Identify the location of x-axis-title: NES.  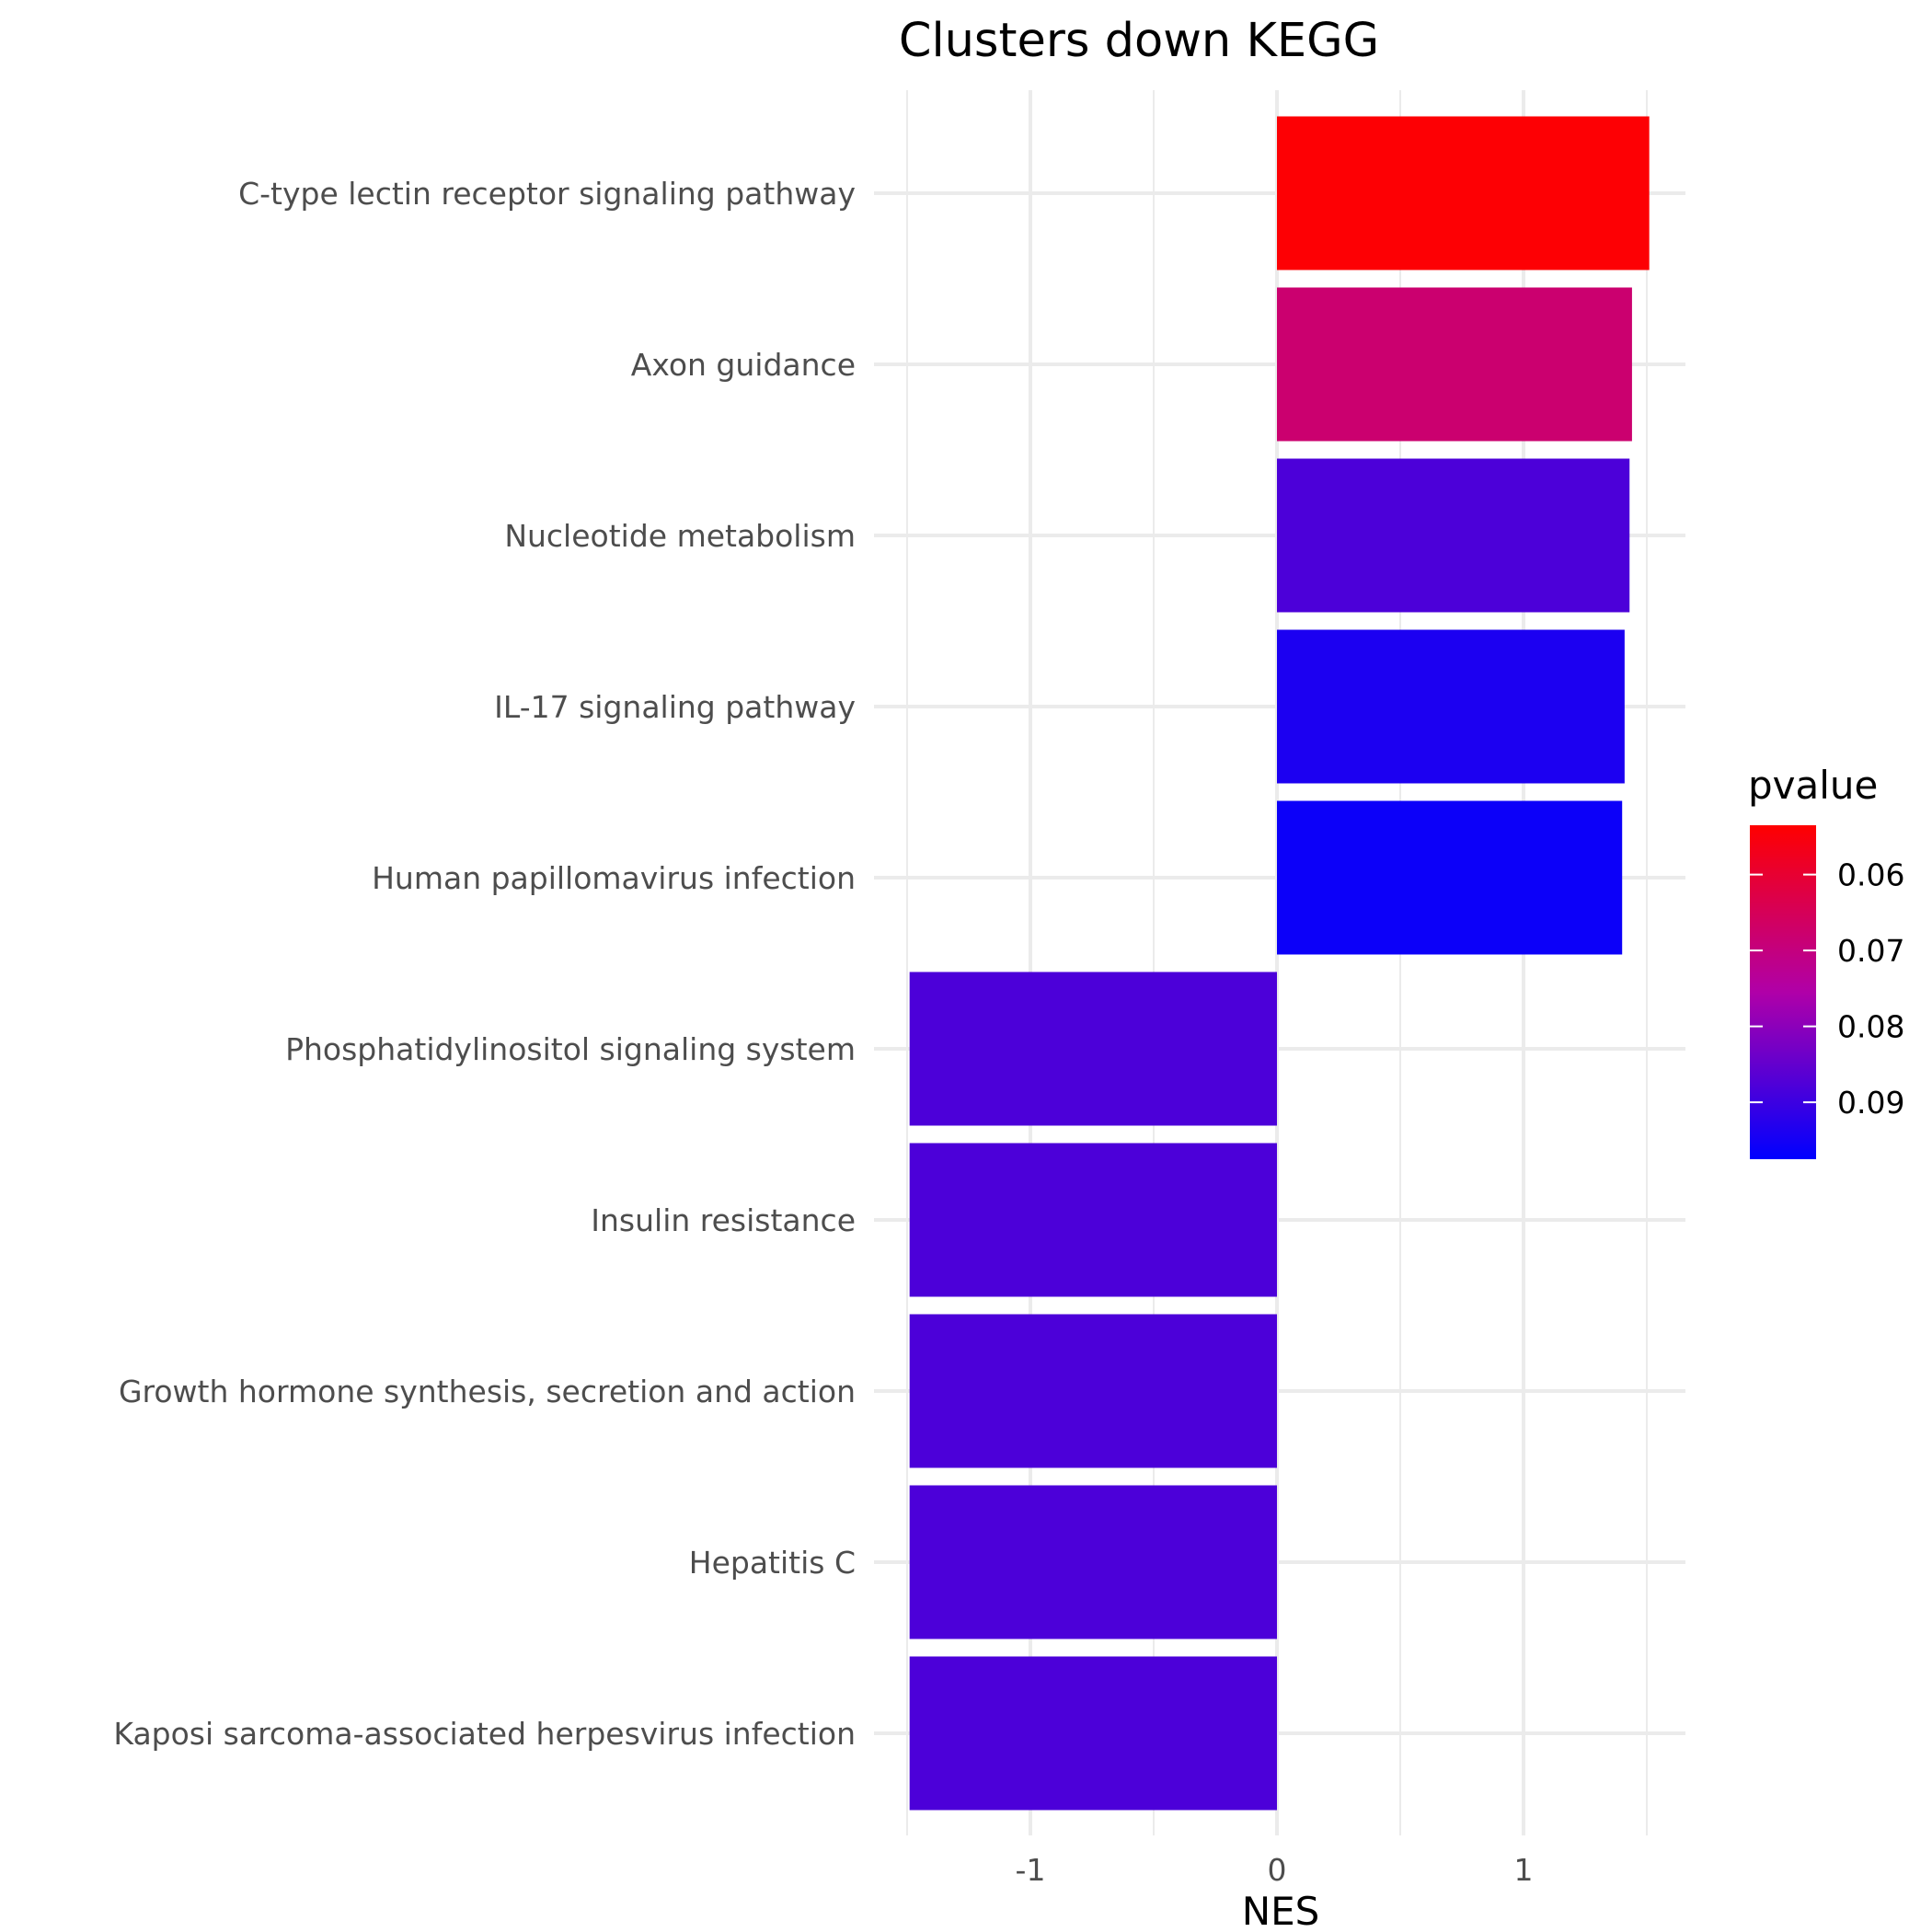
(1281, 1910).